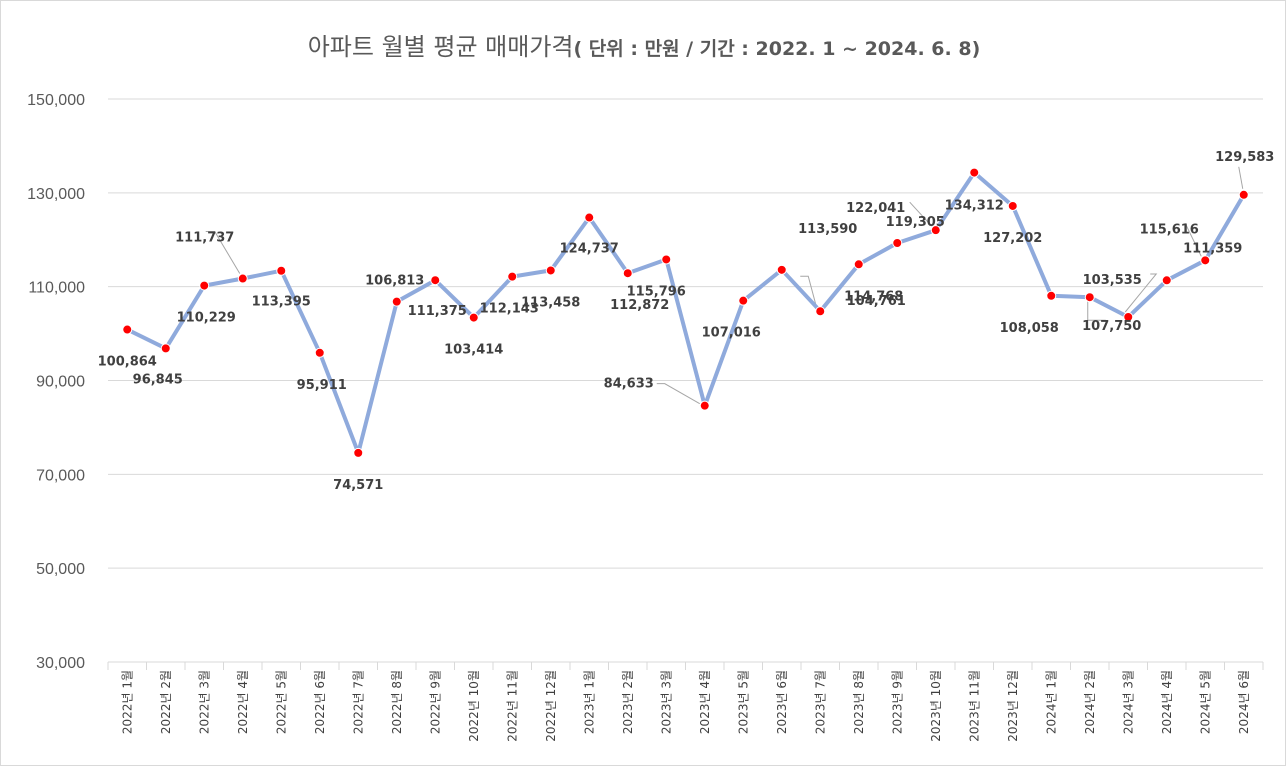 This screenshot has height=767, width=1286. Describe the element at coordinates (1167, 702) in the screenshot. I see `x-tick-label: 2024년 4월` at that location.